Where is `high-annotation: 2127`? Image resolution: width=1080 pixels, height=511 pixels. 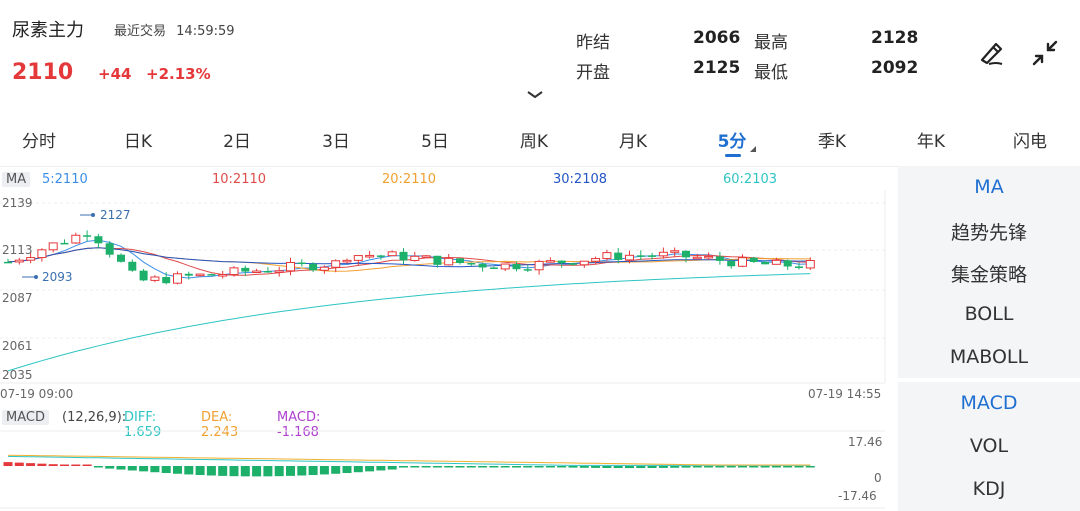 high-annotation: 2127 is located at coordinates (115, 215).